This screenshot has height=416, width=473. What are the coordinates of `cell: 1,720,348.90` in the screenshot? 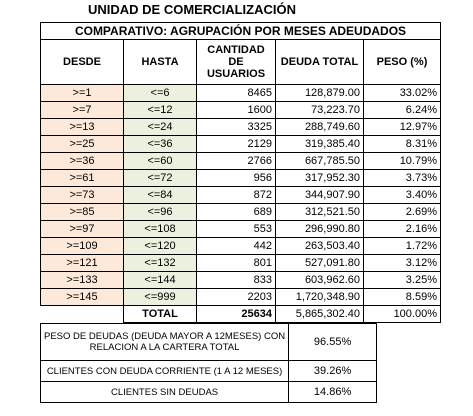 It's located at (319, 297).